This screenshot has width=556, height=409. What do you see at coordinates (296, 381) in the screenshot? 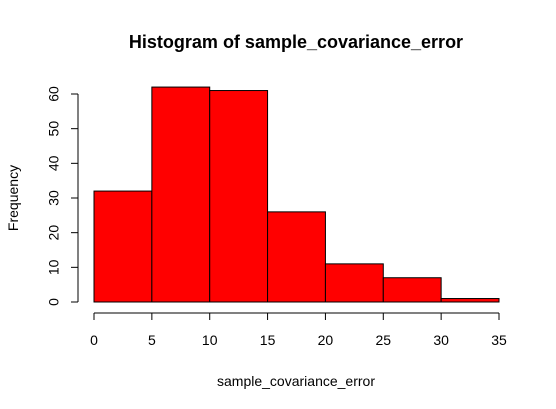
I see `x-axis-label: sample_covariance_error` at bounding box center [296, 381].